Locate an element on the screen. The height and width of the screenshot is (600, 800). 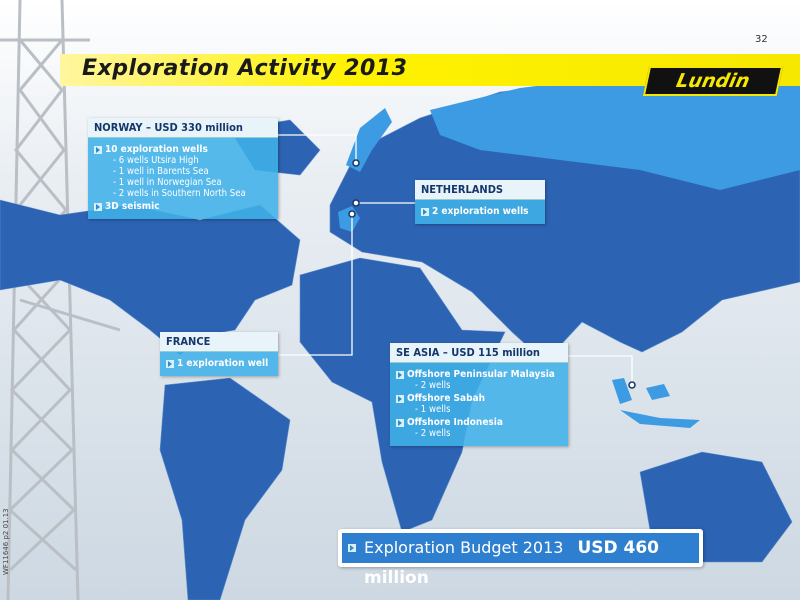
list-item: Offshore Peninsular Malaysia - 2 wells is located at coordinates (479, 380).